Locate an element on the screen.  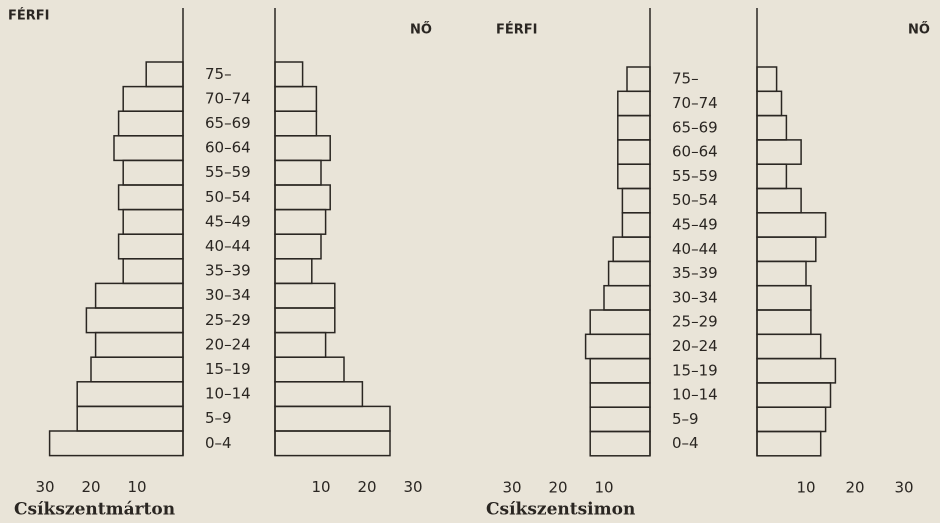
age-label: 55–59 is located at coordinates (695, 176).